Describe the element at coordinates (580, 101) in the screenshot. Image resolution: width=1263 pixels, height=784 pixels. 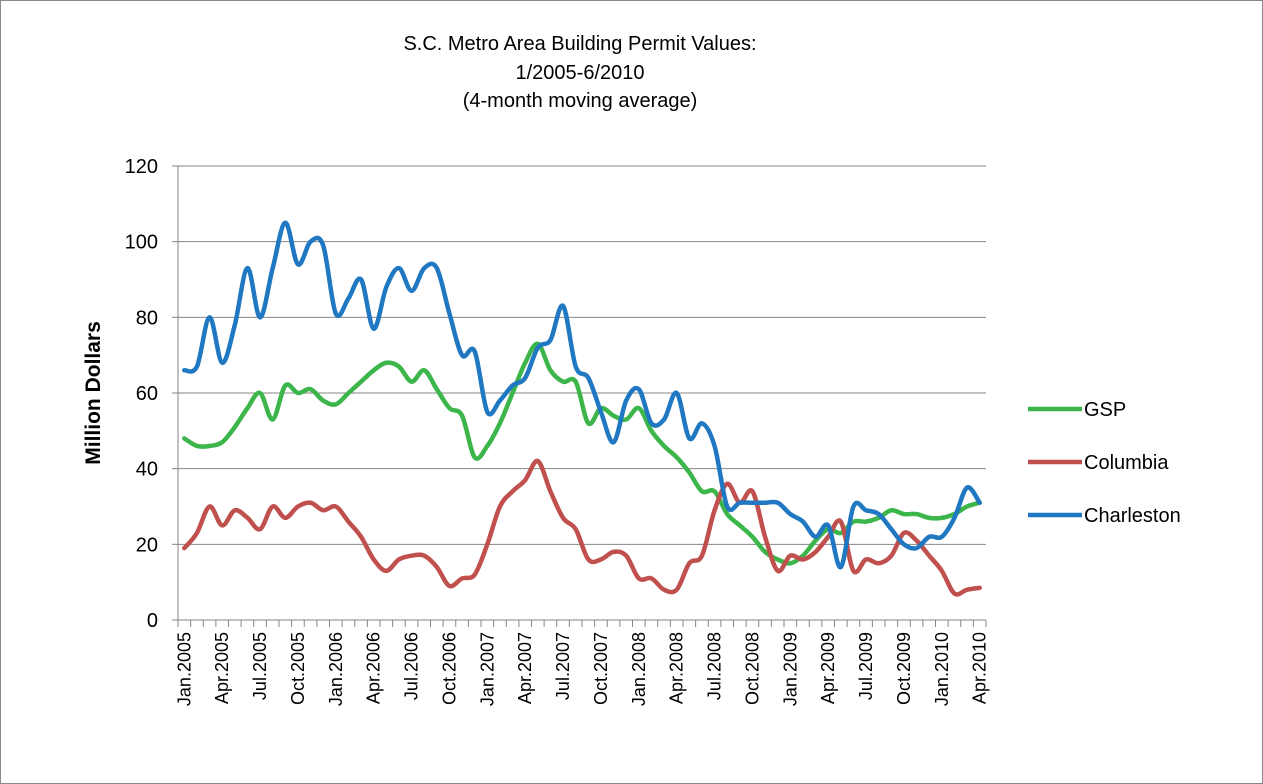
I see `chart-title: (4-month moving average)` at that location.